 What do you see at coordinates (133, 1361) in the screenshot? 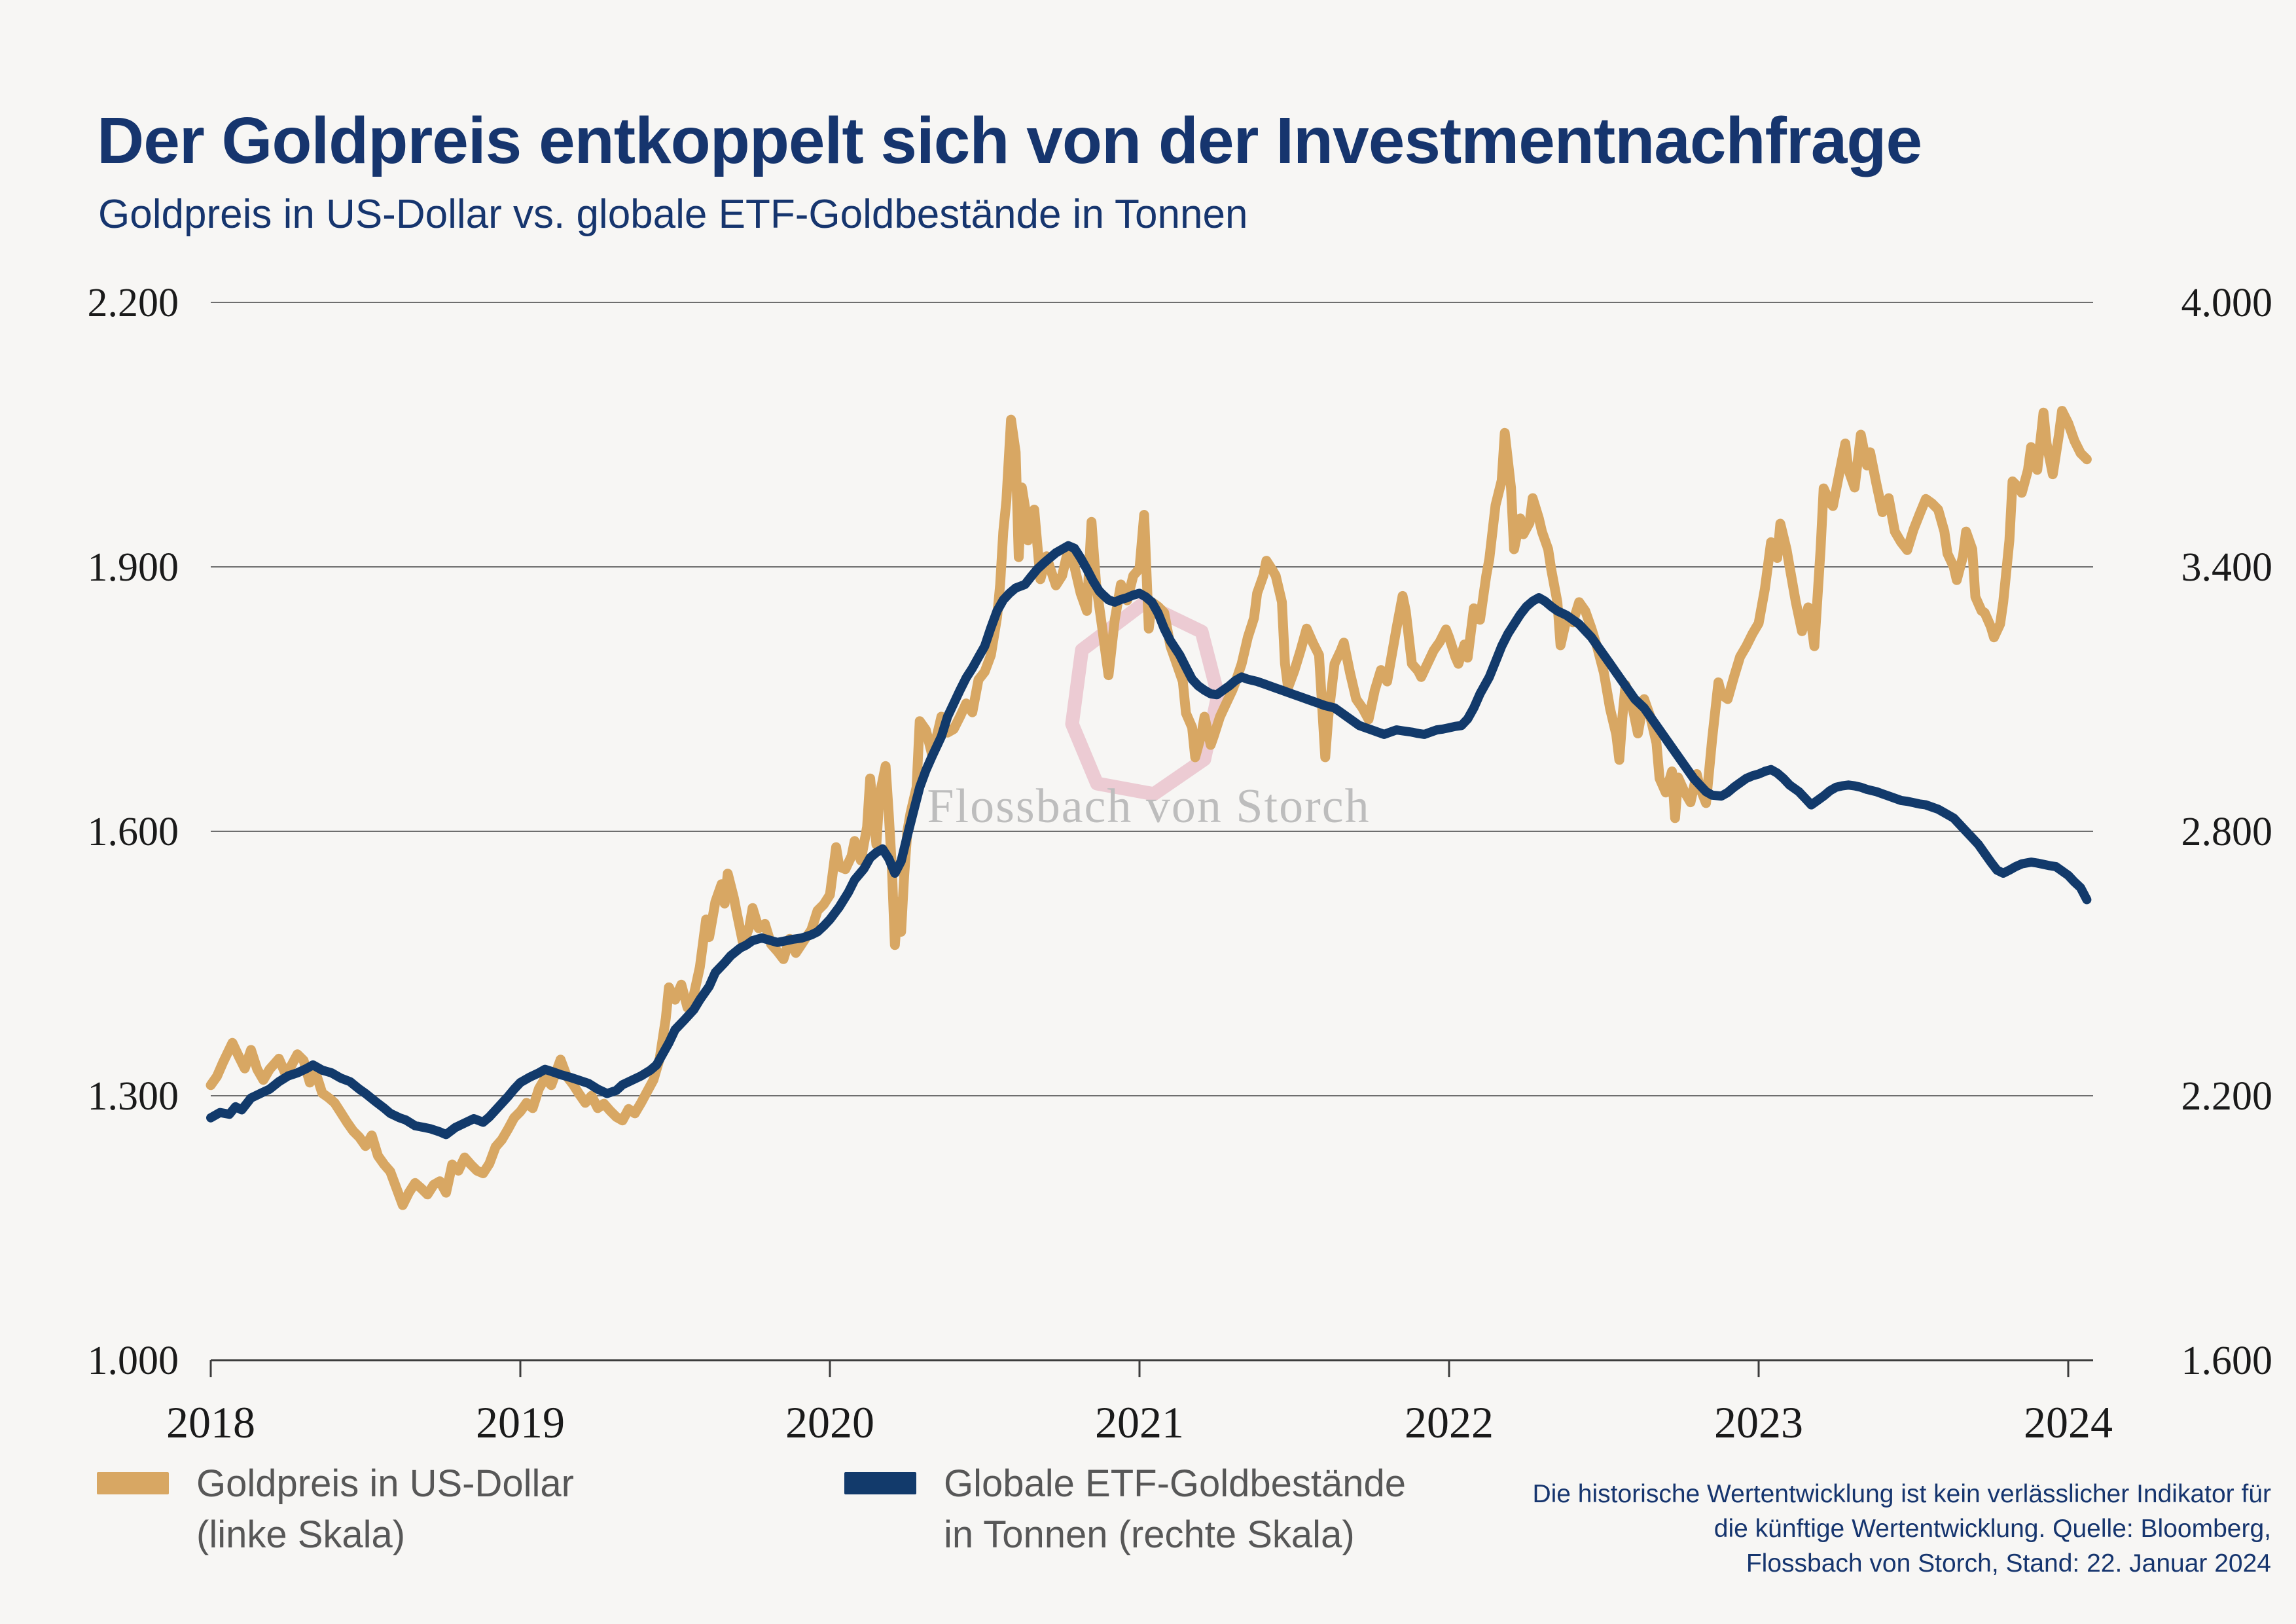
I see `y-axis-label-left: 1.000` at bounding box center [133, 1361].